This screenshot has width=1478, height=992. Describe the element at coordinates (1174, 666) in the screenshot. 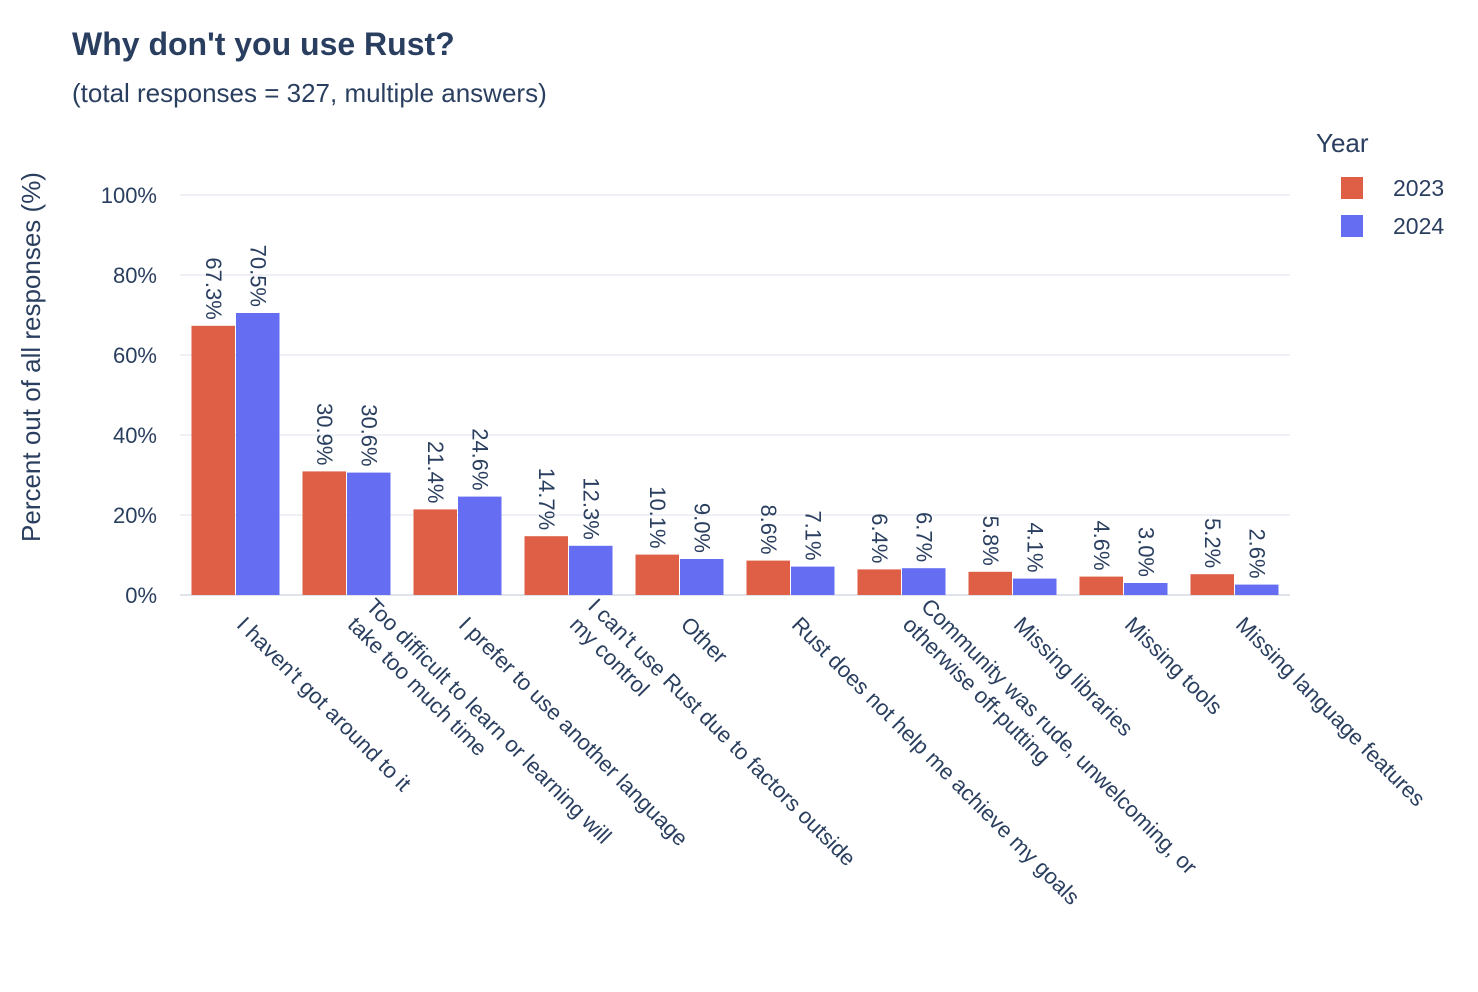

I see `x-tick-label: Missing tools` at that location.